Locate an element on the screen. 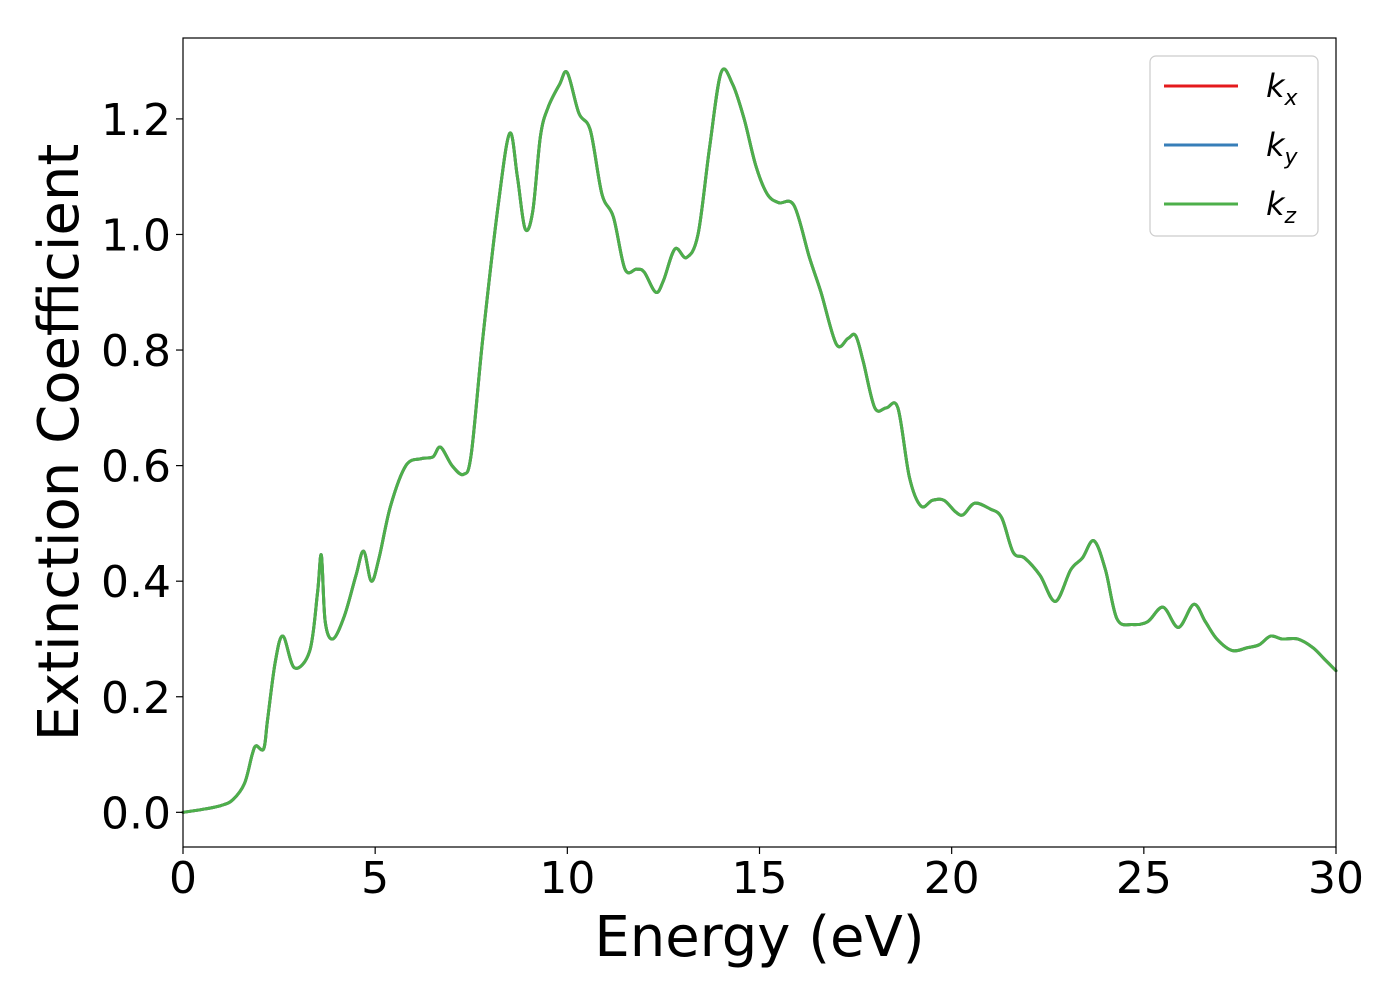 Image resolution: width=1400 pixels, height=1000 pixels. x-tick-label: 5 is located at coordinates (375, 878).